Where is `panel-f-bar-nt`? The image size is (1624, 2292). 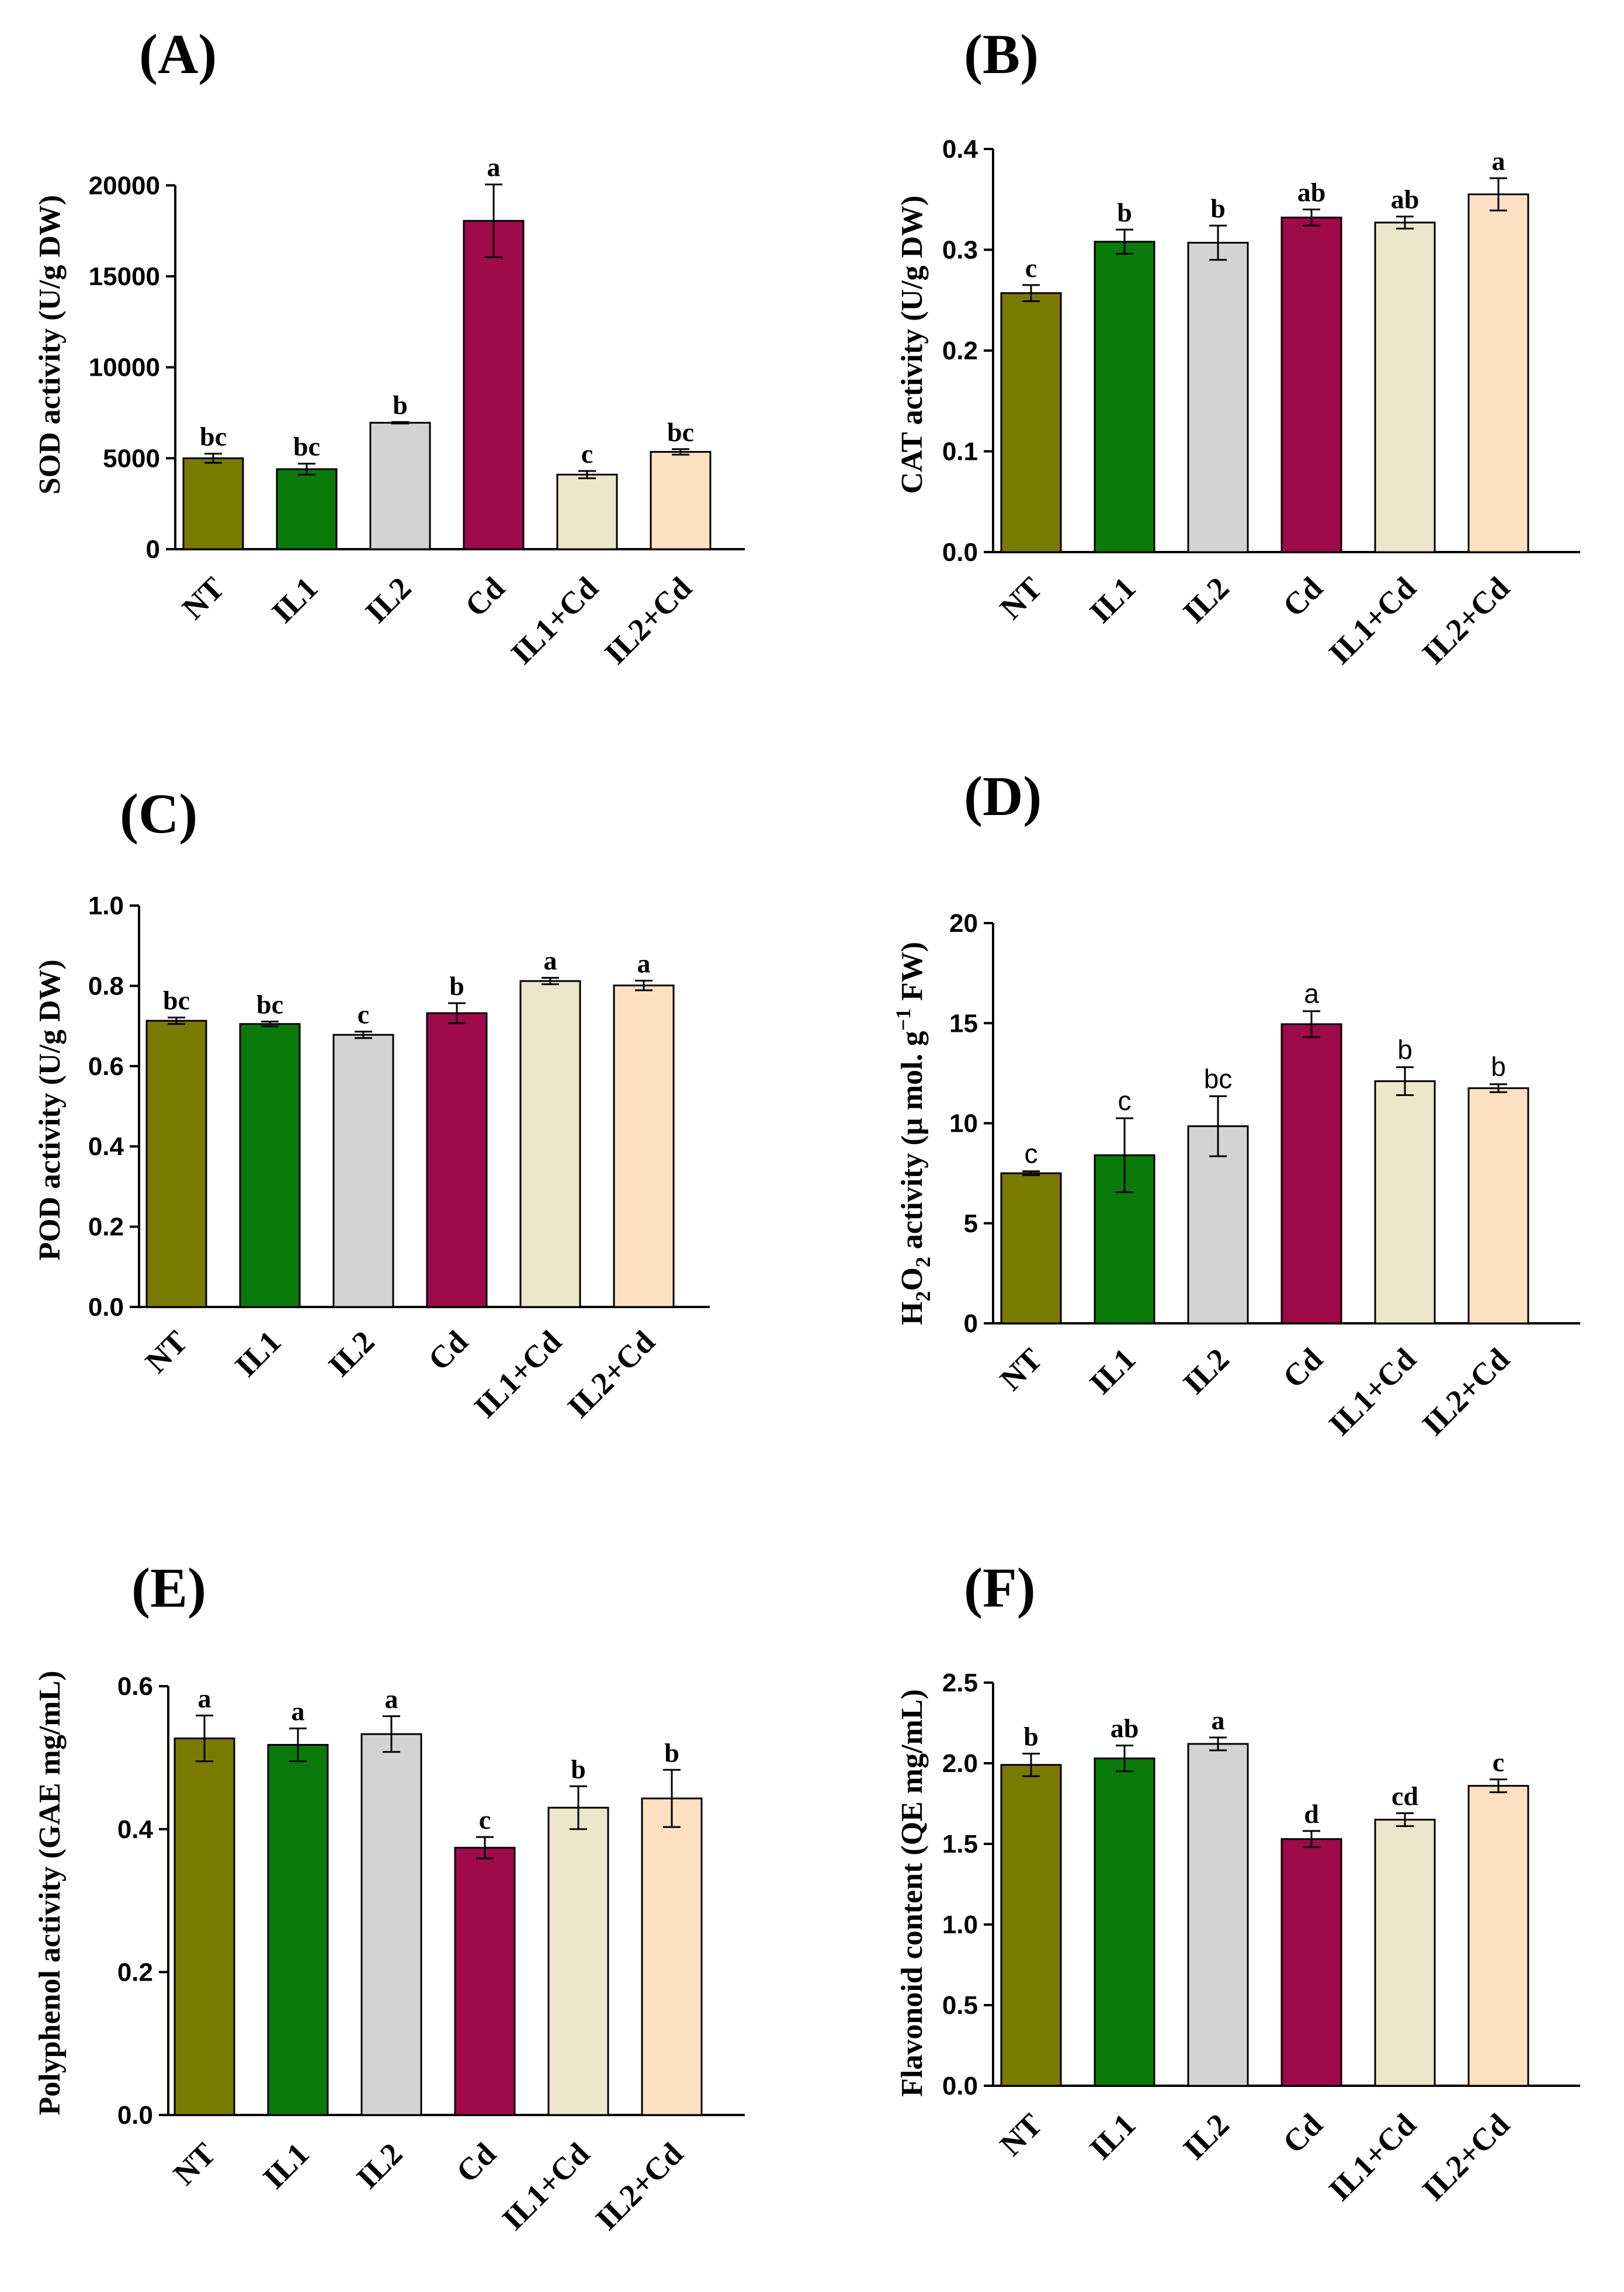
panel-f-bar-nt is located at coordinates (1031, 1925).